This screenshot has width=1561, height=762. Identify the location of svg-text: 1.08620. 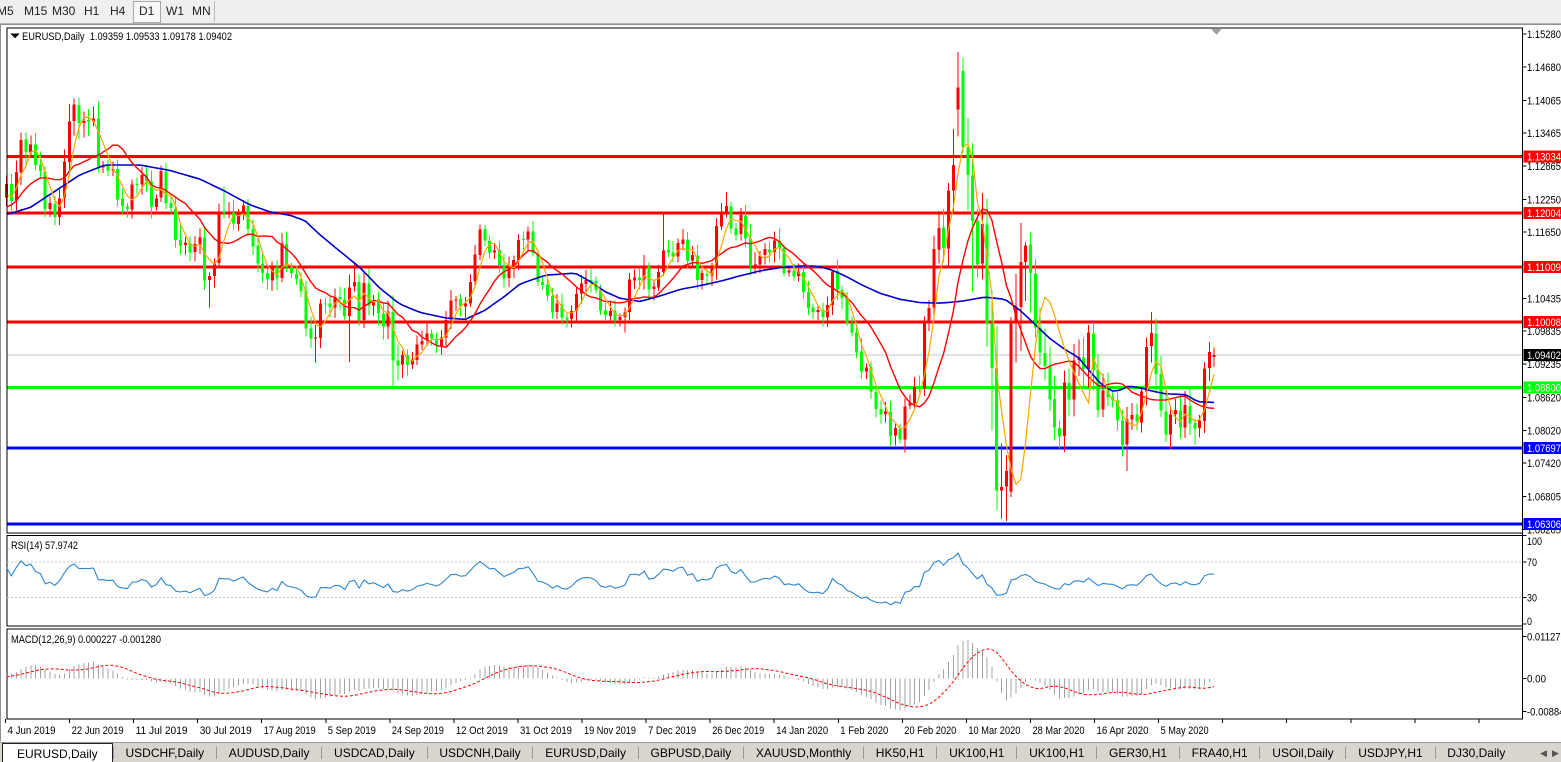
(1544, 399).